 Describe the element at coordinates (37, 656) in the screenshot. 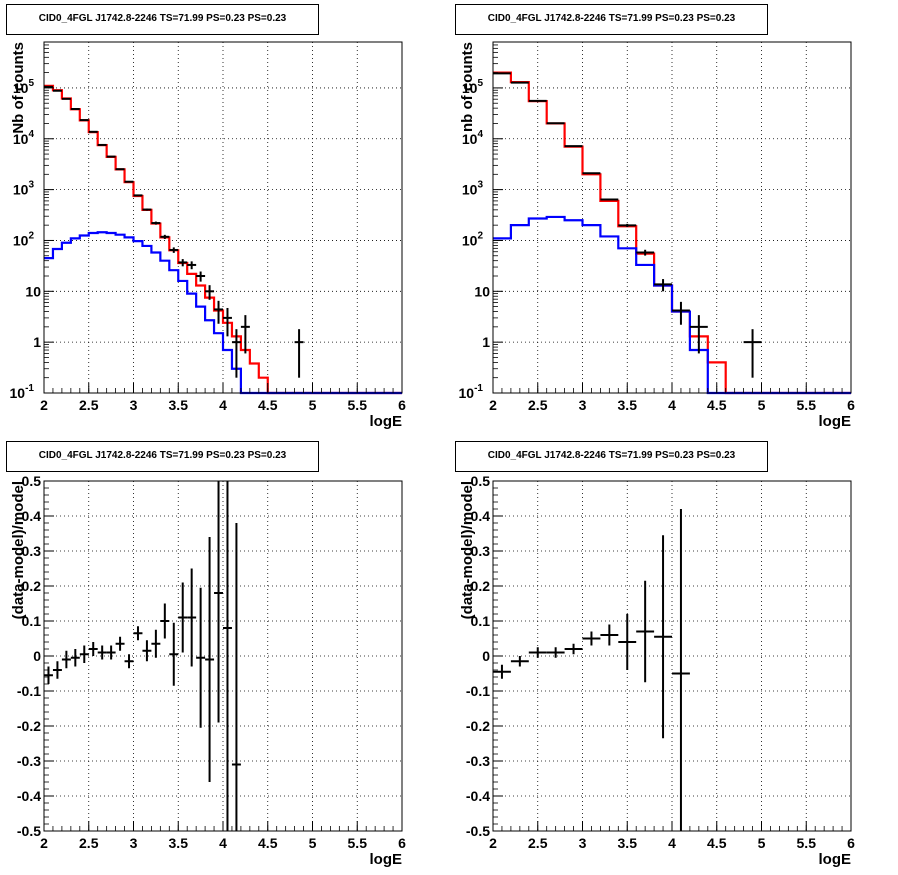

I see `panel-3-y-tick-label: 0` at that location.